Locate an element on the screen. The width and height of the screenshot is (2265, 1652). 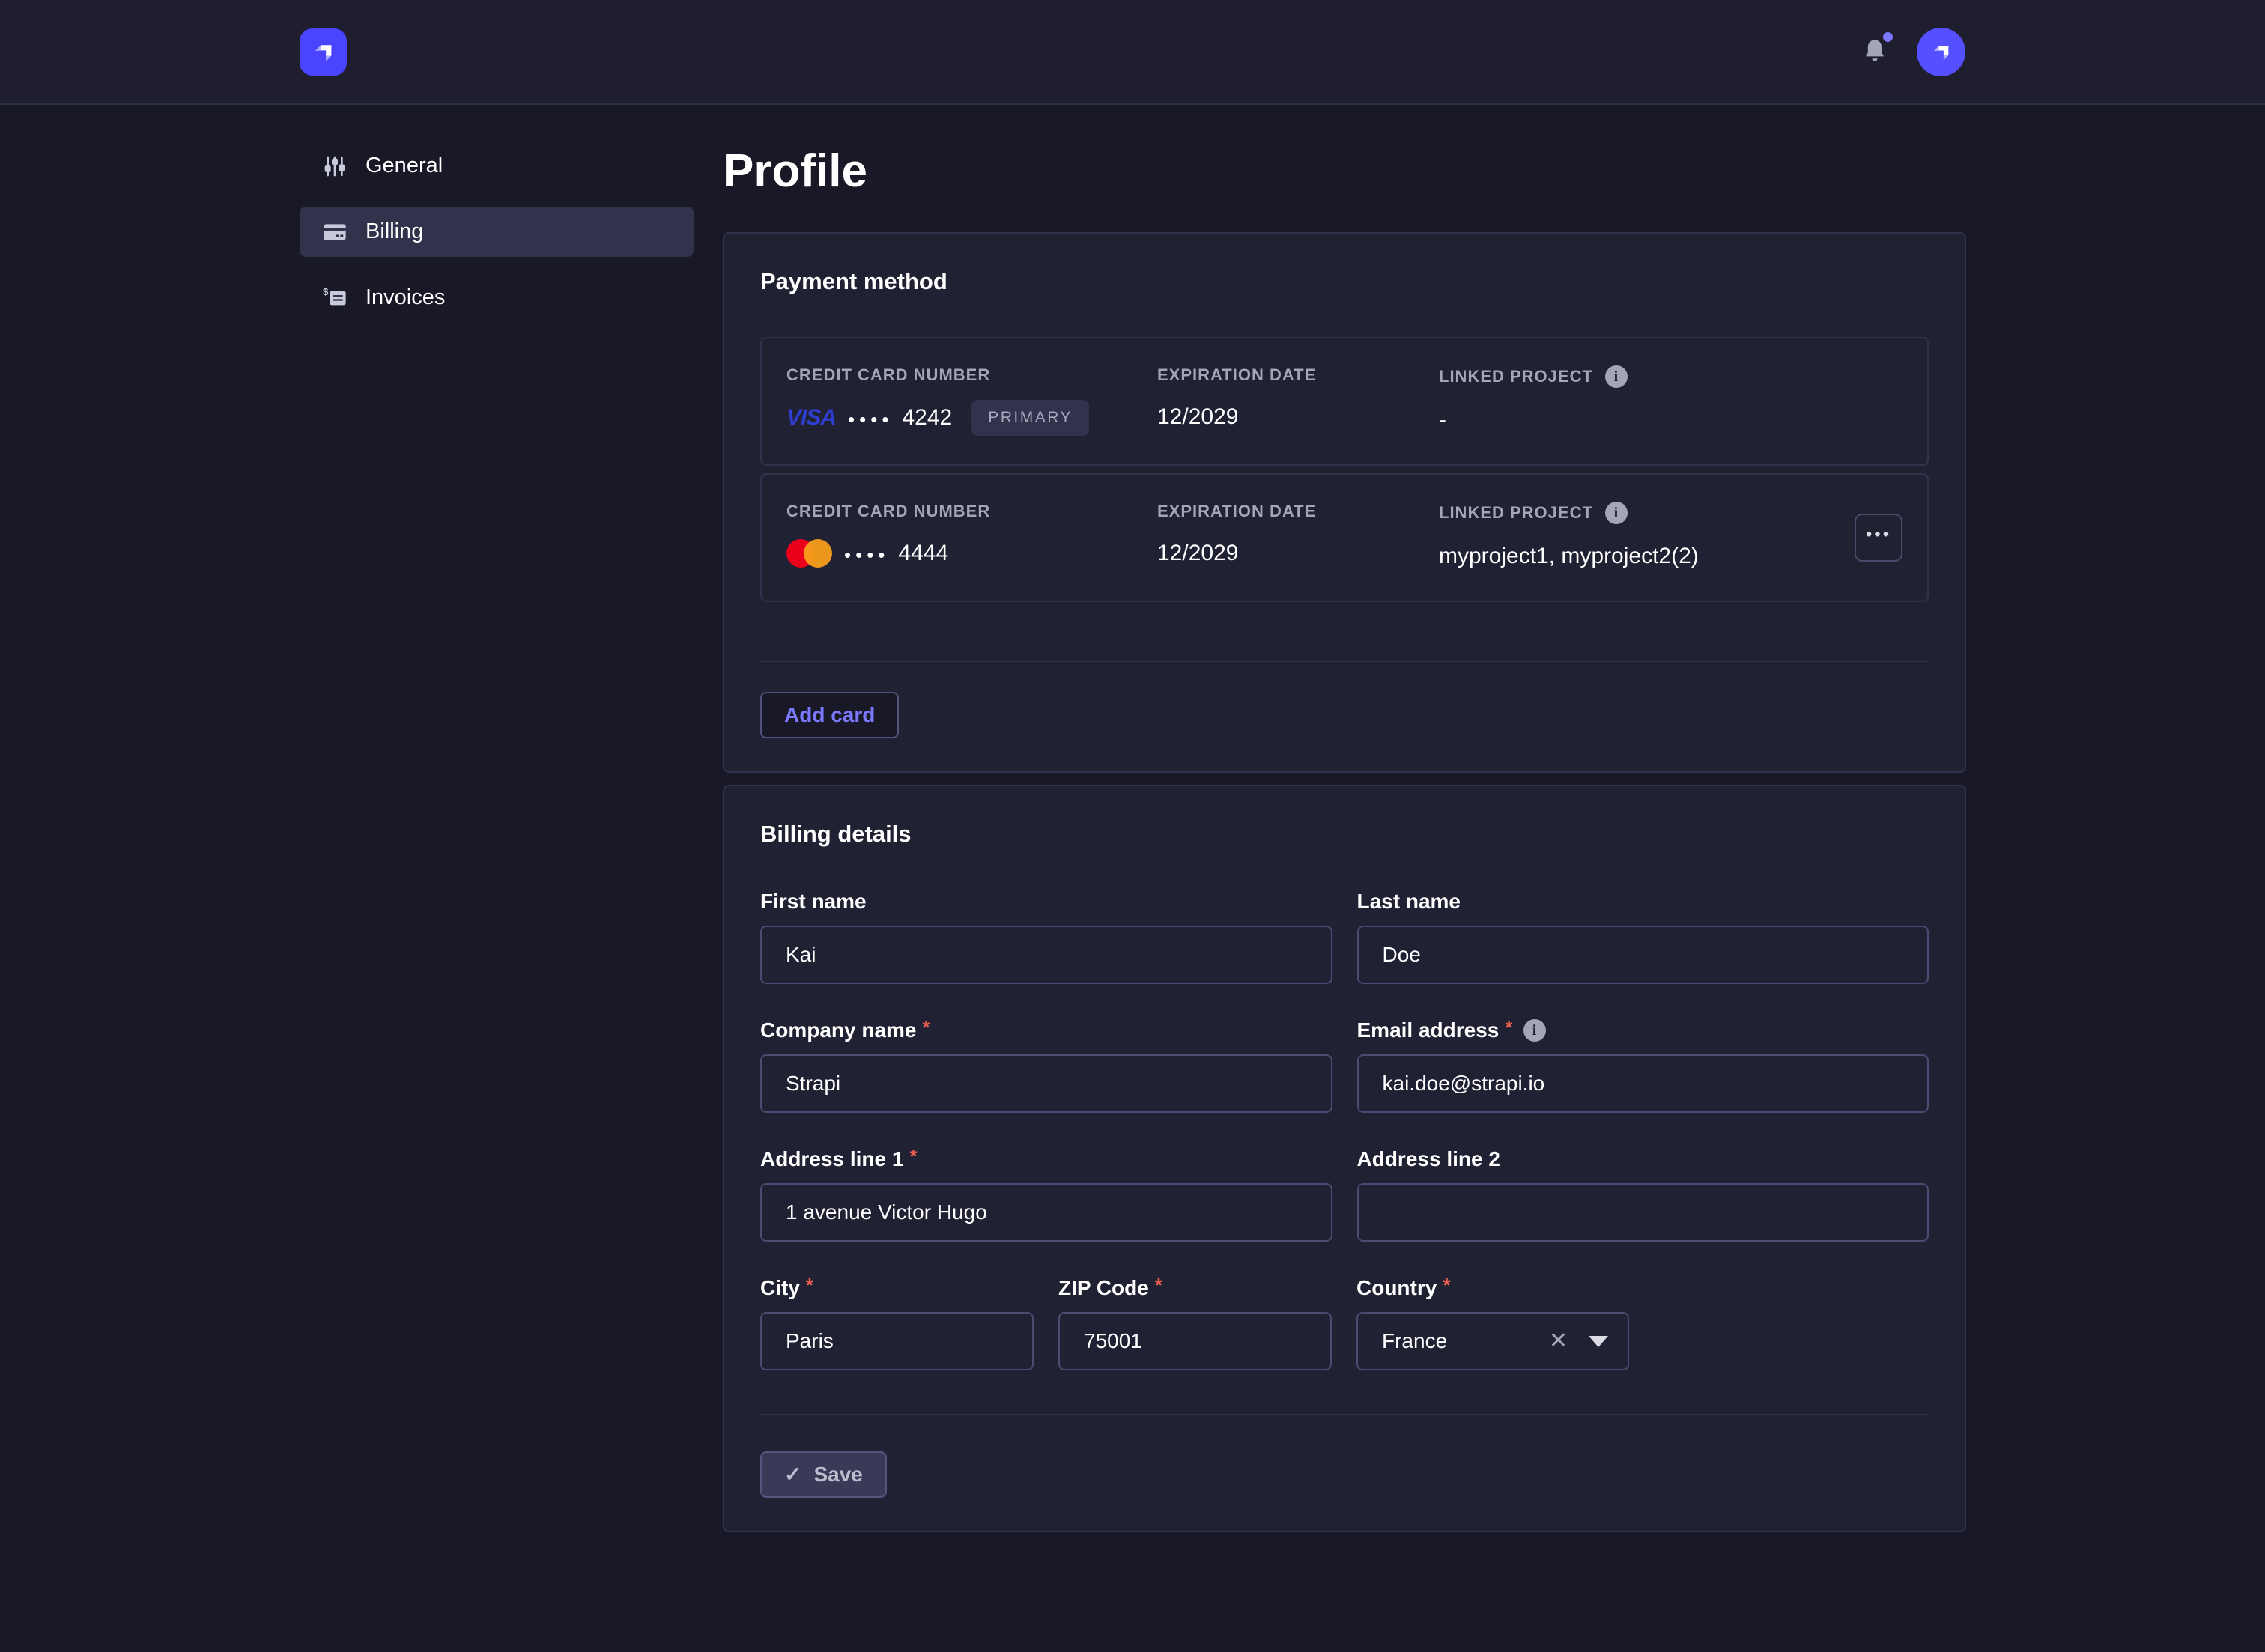
visa-logo-icon: VISA is located at coordinates (811, 417).